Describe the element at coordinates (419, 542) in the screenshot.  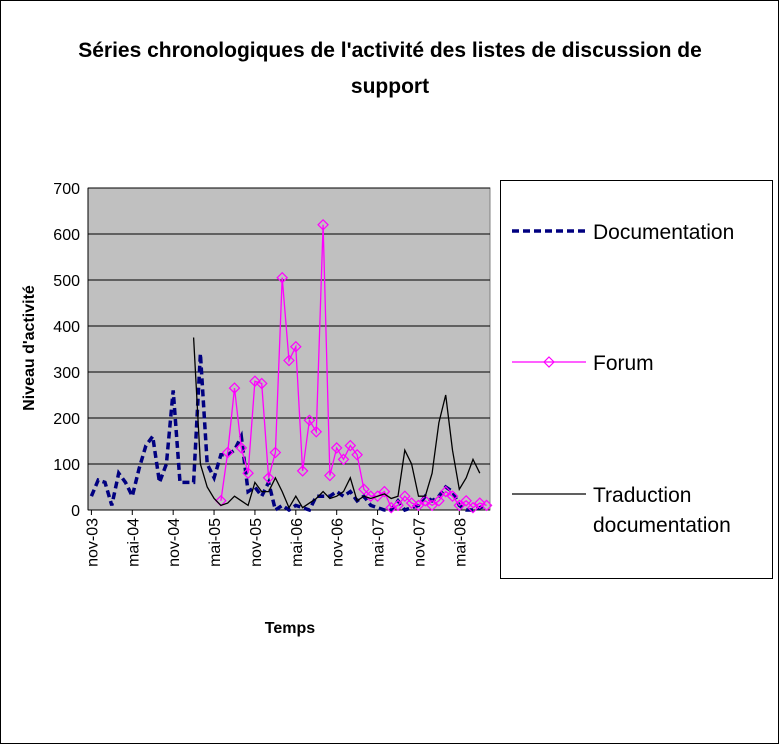
I see `x-tick-label: nov-07` at that location.